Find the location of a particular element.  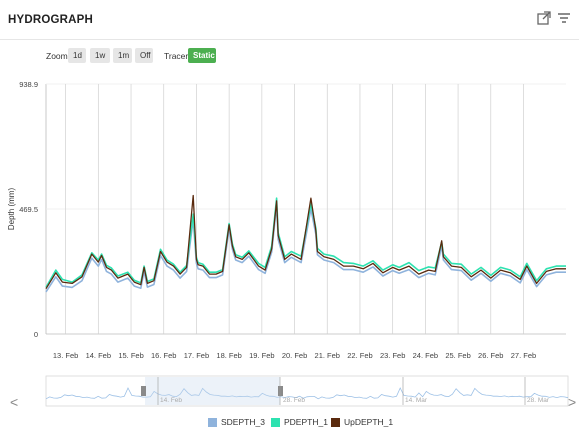

y-axis-label: Depth (mm) is located at coordinates (11, 209).